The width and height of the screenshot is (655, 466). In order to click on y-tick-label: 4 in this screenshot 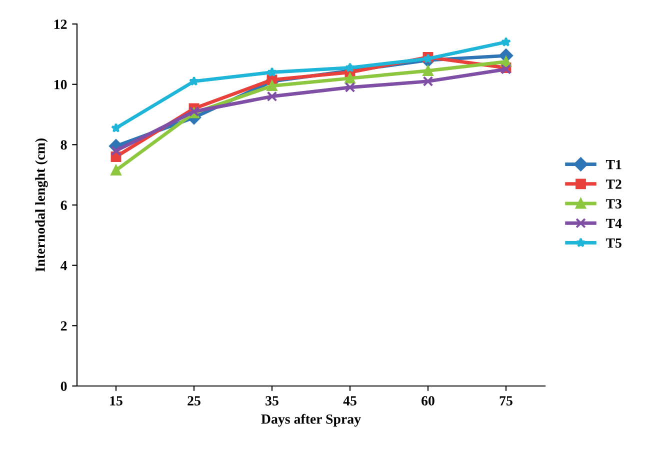, I will do `click(64, 265)`.